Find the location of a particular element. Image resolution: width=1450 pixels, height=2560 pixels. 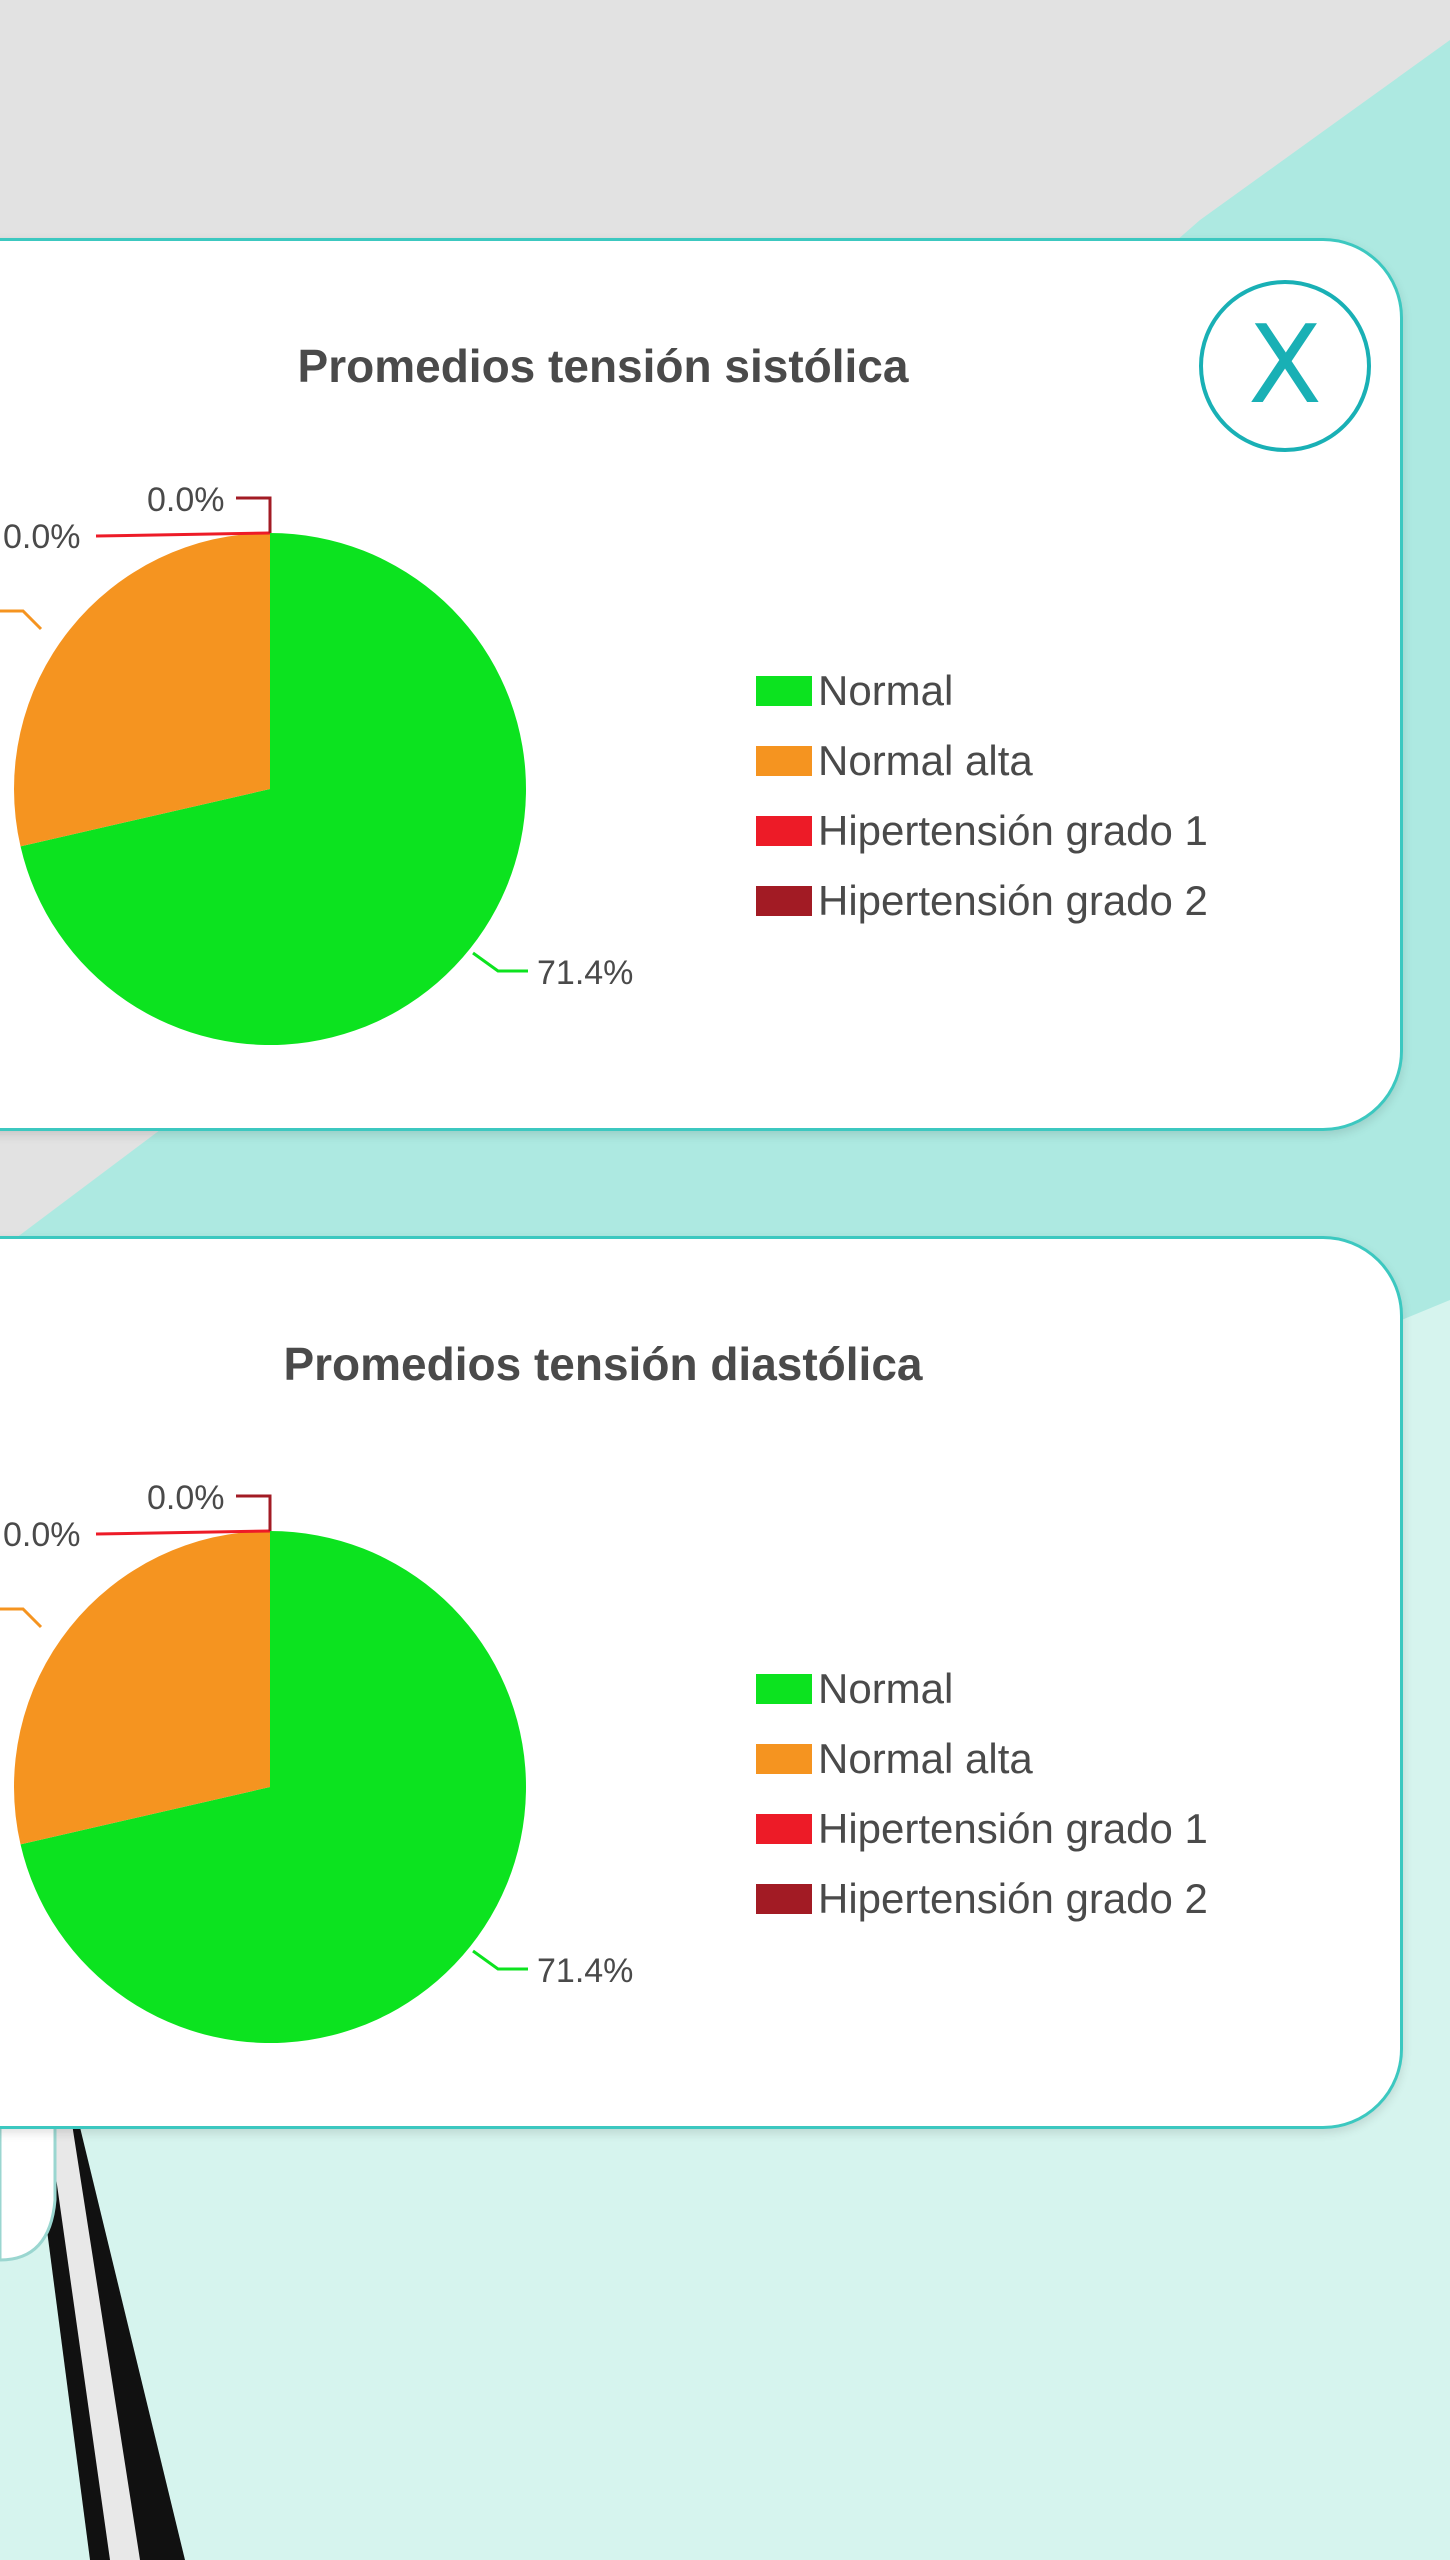

close-icon: X is located at coordinates (1285, 365).